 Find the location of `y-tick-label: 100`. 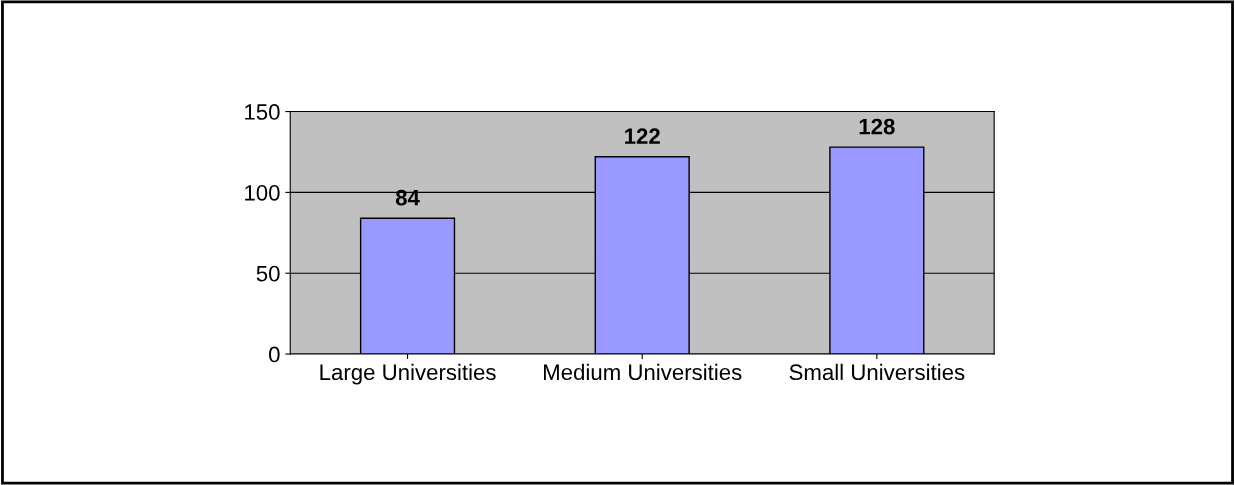

y-tick-label: 100 is located at coordinates (262, 192).